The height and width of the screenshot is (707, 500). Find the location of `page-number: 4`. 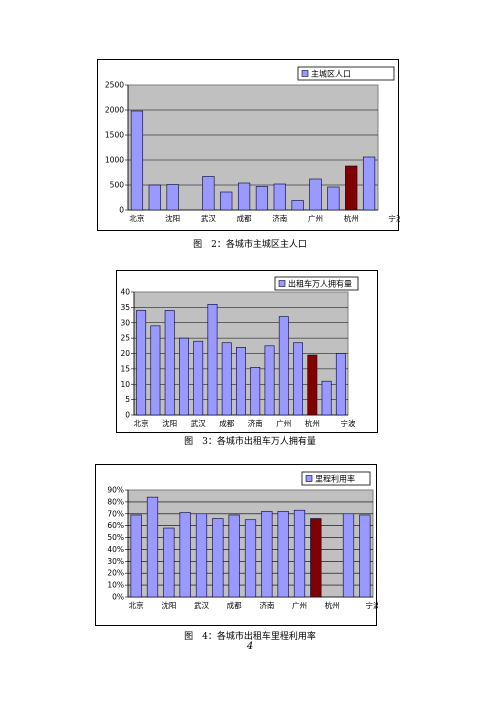

page-number: 4 is located at coordinates (250, 646).